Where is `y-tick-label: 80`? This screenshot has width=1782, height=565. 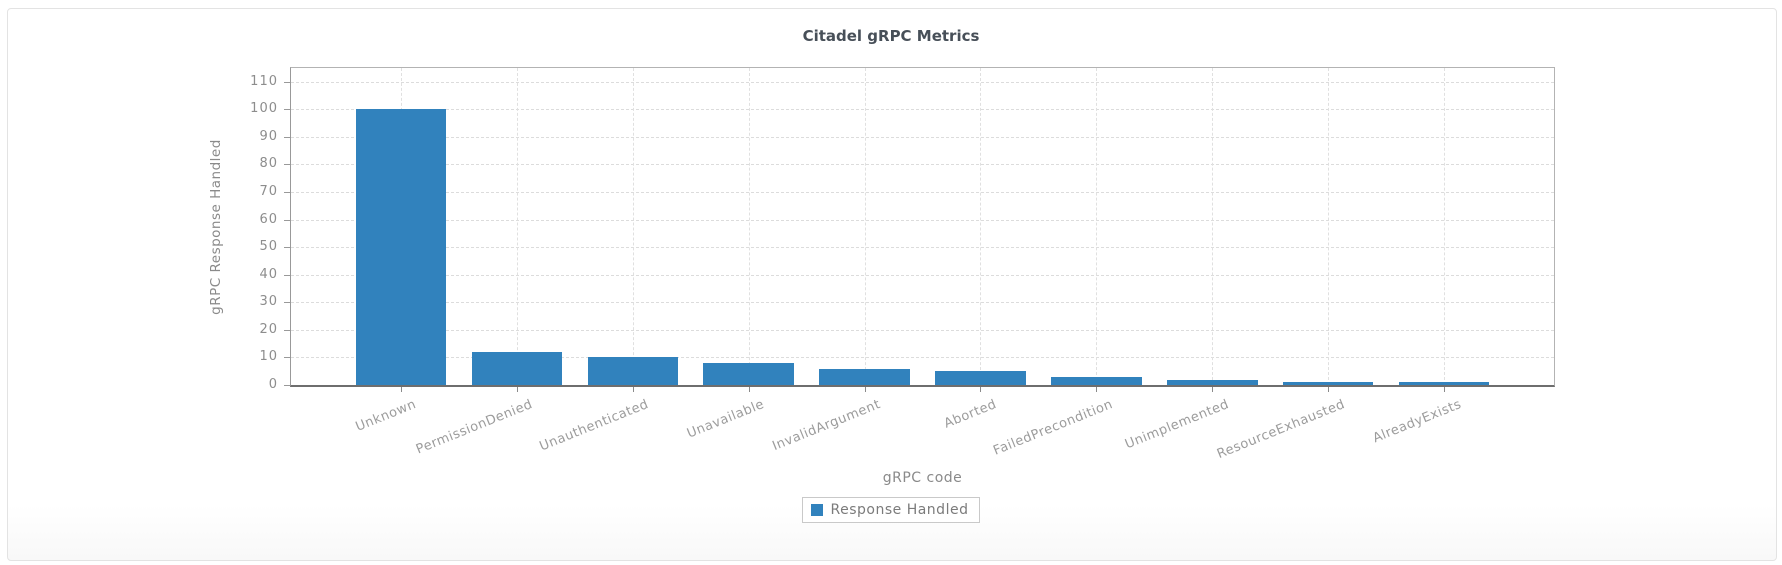 y-tick-label: 80 is located at coordinates (268, 164).